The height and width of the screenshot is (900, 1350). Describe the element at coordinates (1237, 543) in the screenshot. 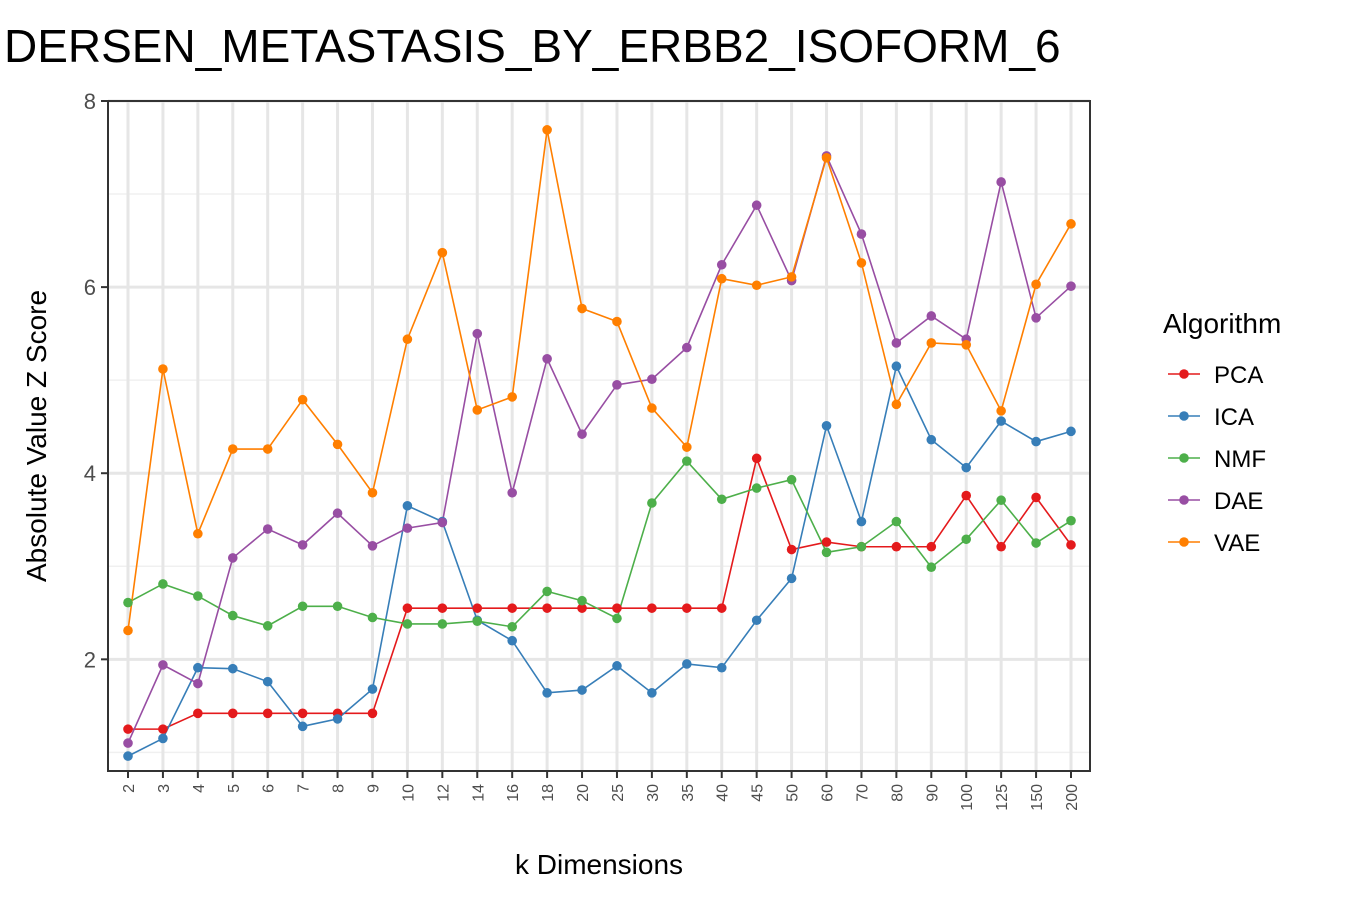

I see `legend-label: VAE` at that location.